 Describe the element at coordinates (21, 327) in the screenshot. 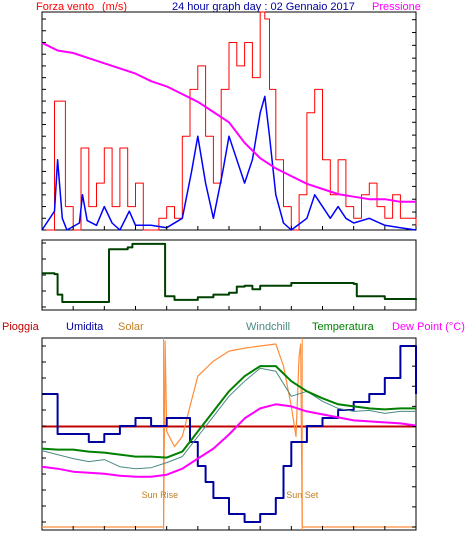

I see `legend-rain: Pioggia` at that location.